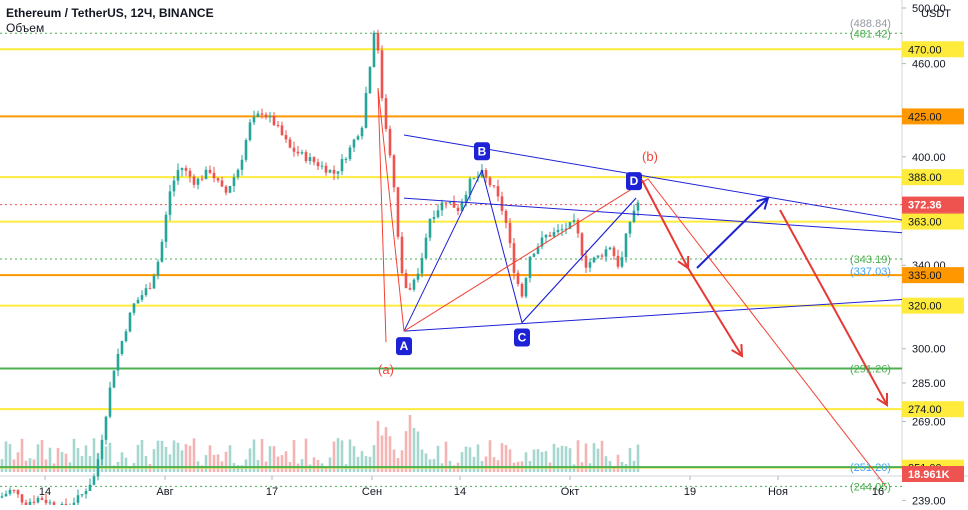 The image size is (968, 510). I want to click on wave-label: (b), so click(650, 156).